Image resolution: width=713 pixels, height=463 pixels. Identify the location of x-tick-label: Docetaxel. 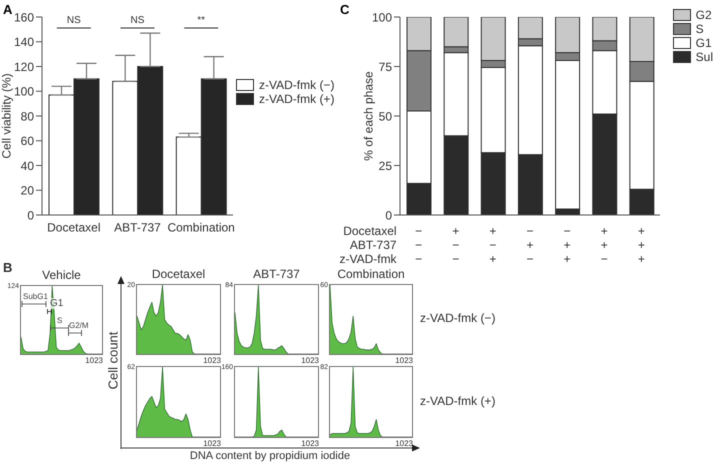
(74, 227).